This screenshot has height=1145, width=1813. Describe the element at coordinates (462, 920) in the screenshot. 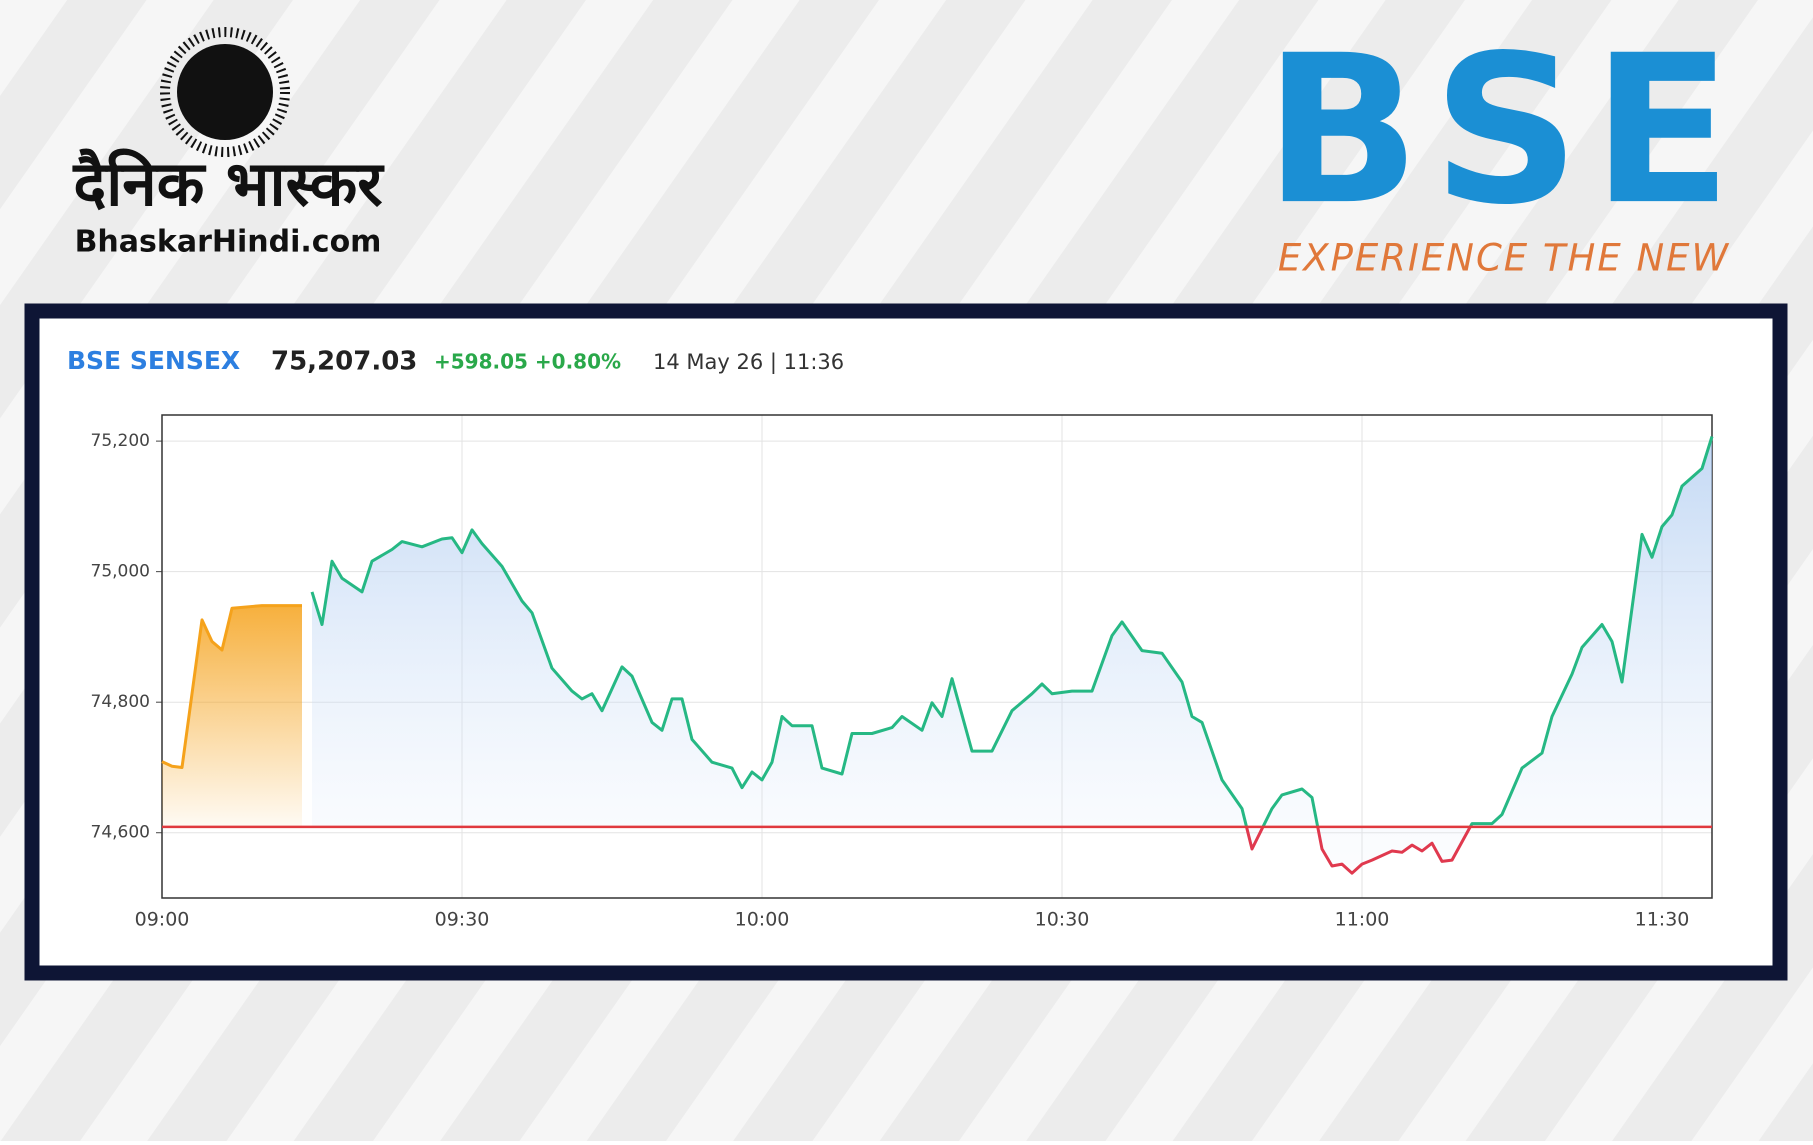

I see `x-tick-label: 09:30` at that location.